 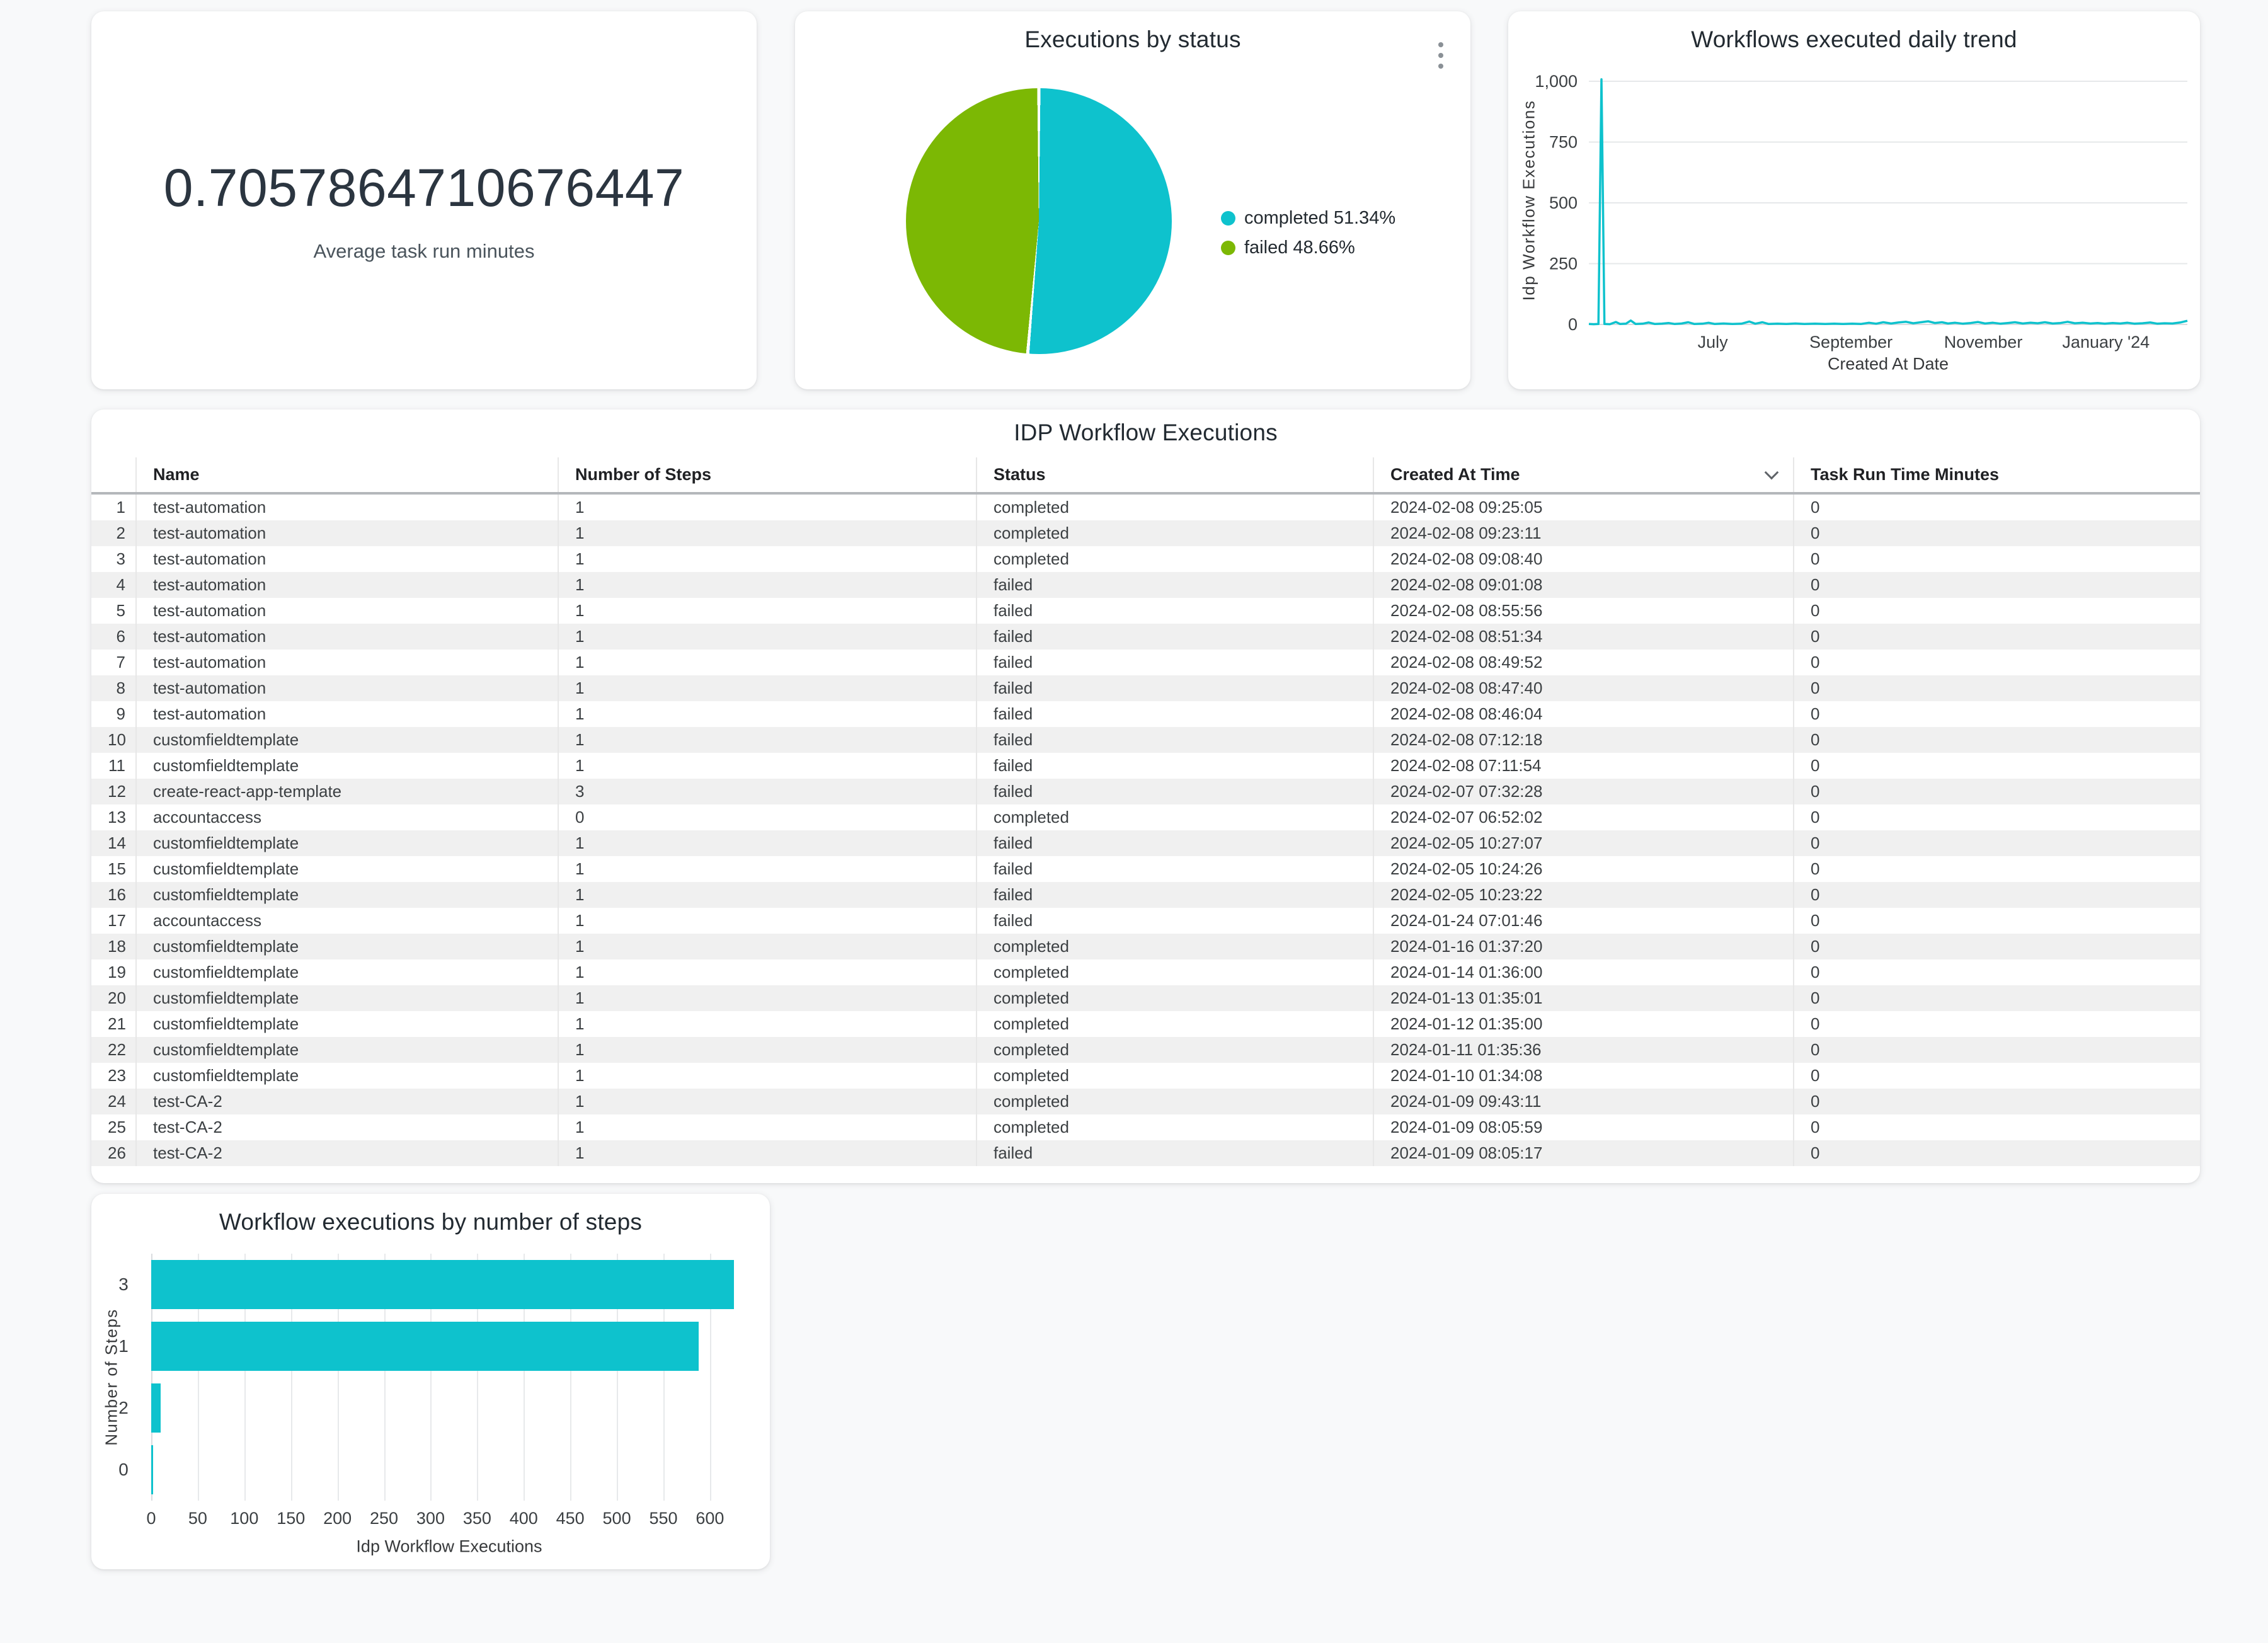 I want to click on x-tick-label: July, so click(x=1713, y=342).